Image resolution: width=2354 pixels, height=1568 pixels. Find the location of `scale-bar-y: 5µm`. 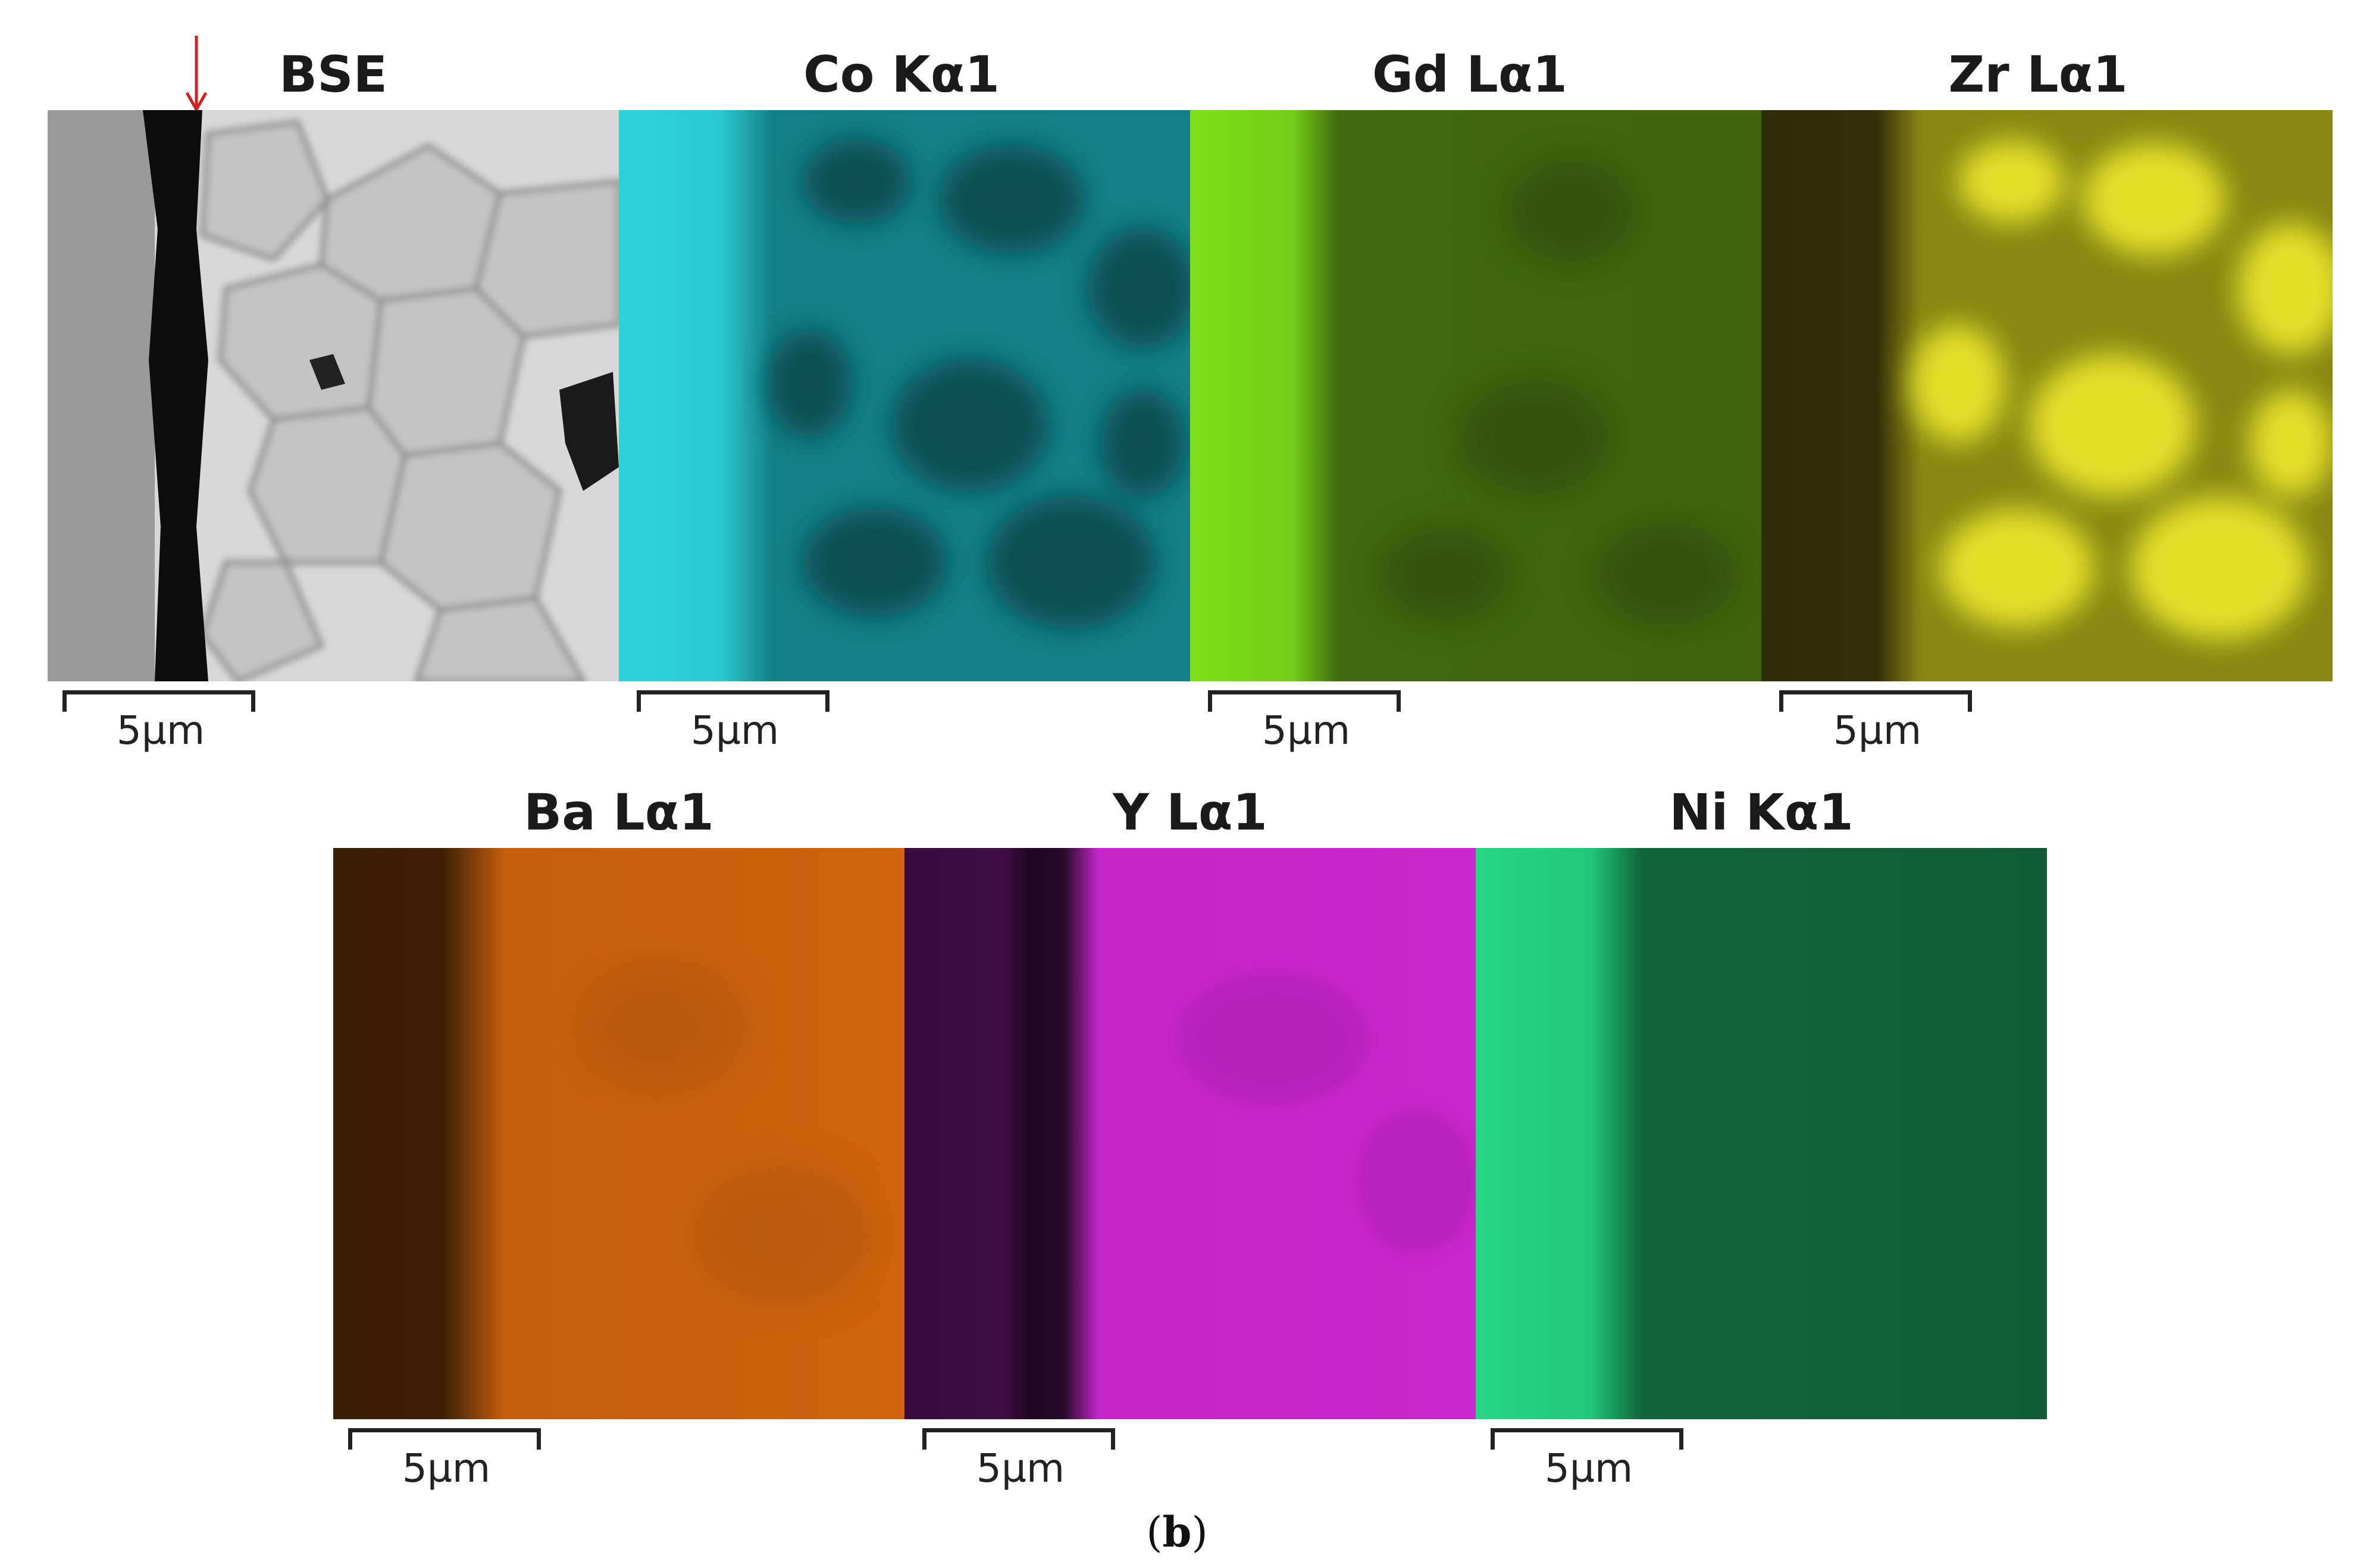

scale-bar-y: 5µm is located at coordinates (1020, 1464).